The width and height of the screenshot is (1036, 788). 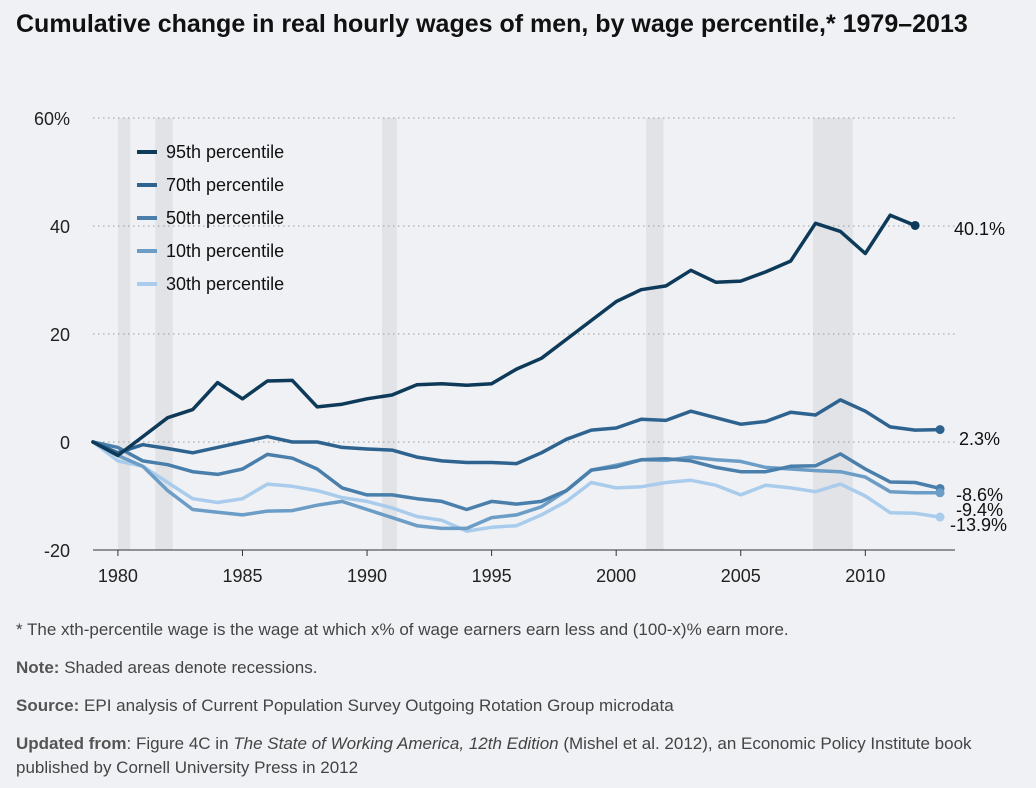 What do you see at coordinates (225, 251) in the screenshot?
I see `legend-label: 10th percentile` at bounding box center [225, 251].